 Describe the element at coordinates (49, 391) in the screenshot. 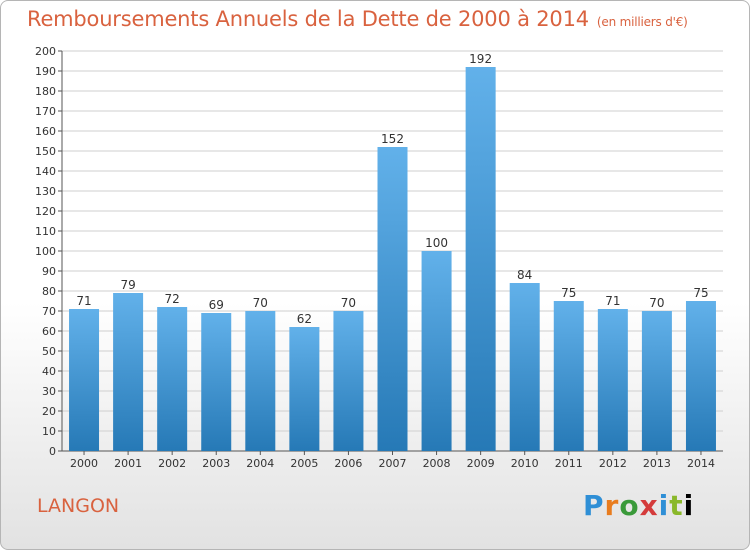

I see `y-tick-label: 30` at that location.